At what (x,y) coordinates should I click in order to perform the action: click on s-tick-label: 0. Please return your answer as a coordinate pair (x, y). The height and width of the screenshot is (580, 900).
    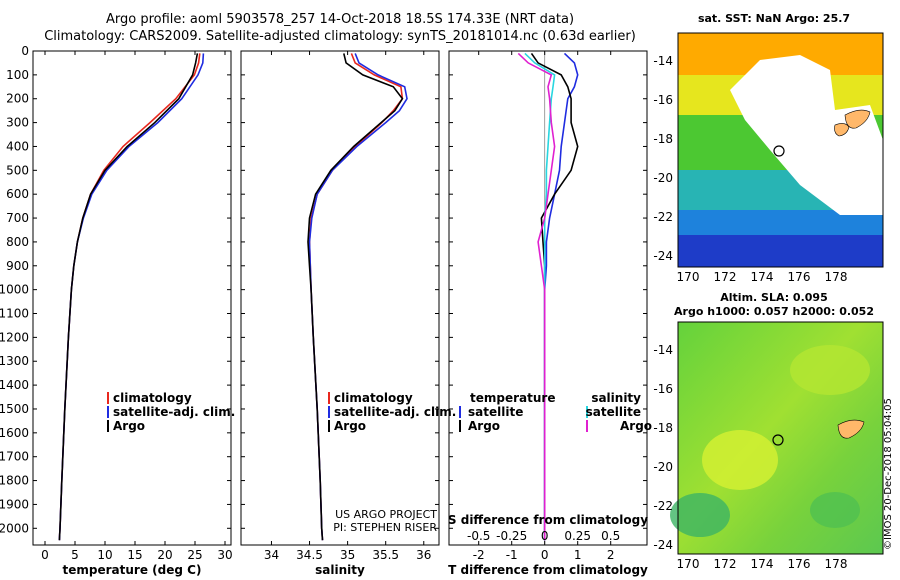
    Looking at the image, I should click on (545, 536).